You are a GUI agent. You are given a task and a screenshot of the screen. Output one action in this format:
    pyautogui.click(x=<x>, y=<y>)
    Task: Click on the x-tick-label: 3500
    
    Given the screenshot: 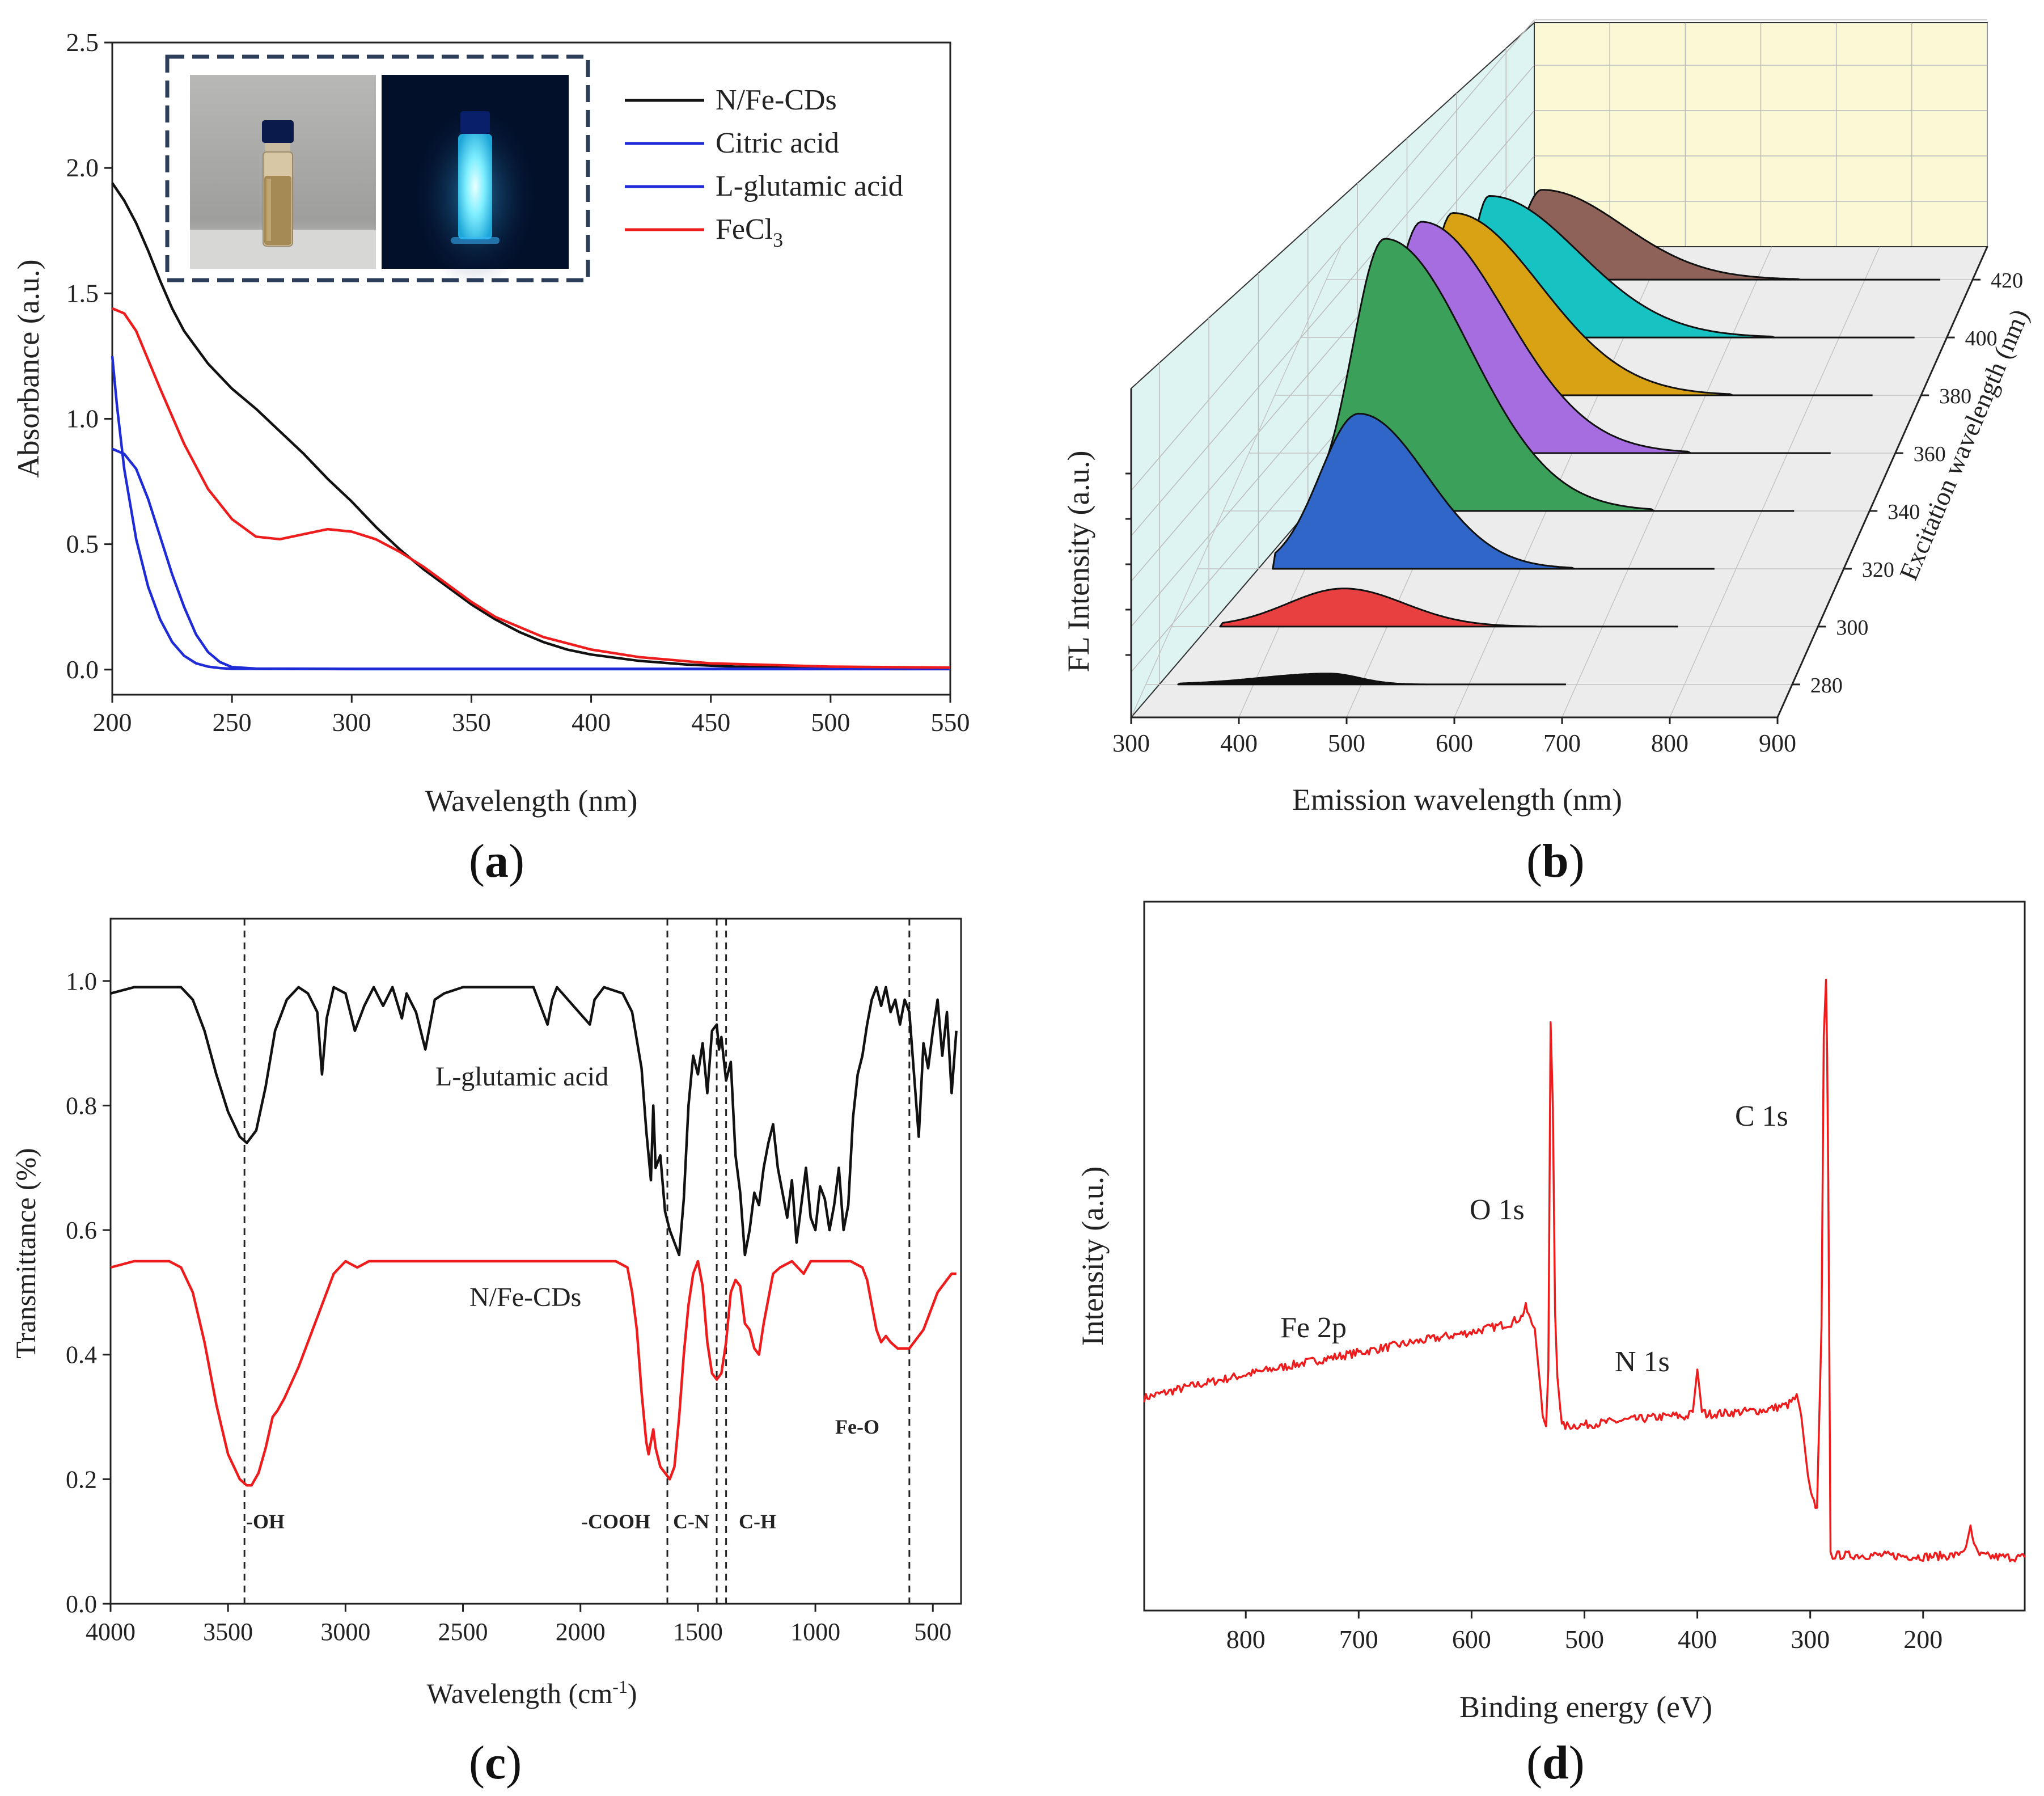 What is the action you would take?
    pyautogui.click(x=228, y=1632)
    